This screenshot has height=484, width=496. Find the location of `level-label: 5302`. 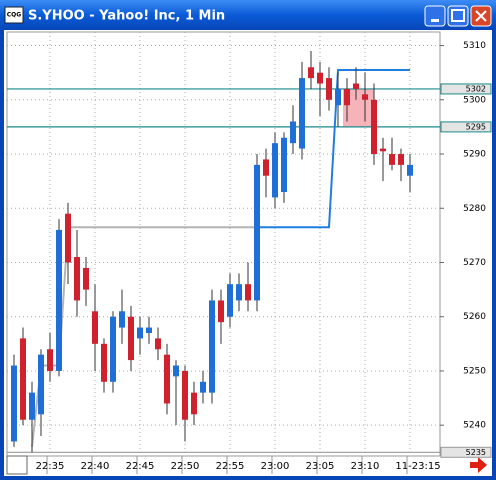

level-label: 5302 is located at coordinates (476, 88).